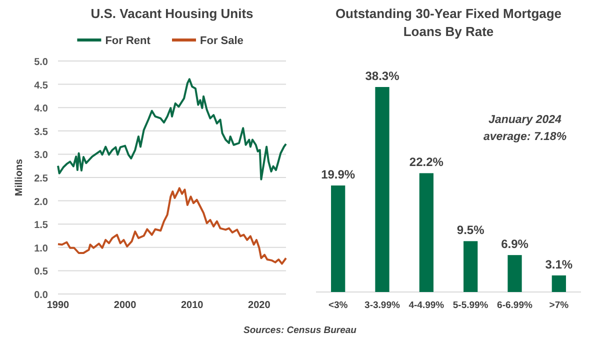  Describe the element at coordinates (525, 128) in the screenshot. I see `annotation: January 2024 average: 7.18%` at that location.